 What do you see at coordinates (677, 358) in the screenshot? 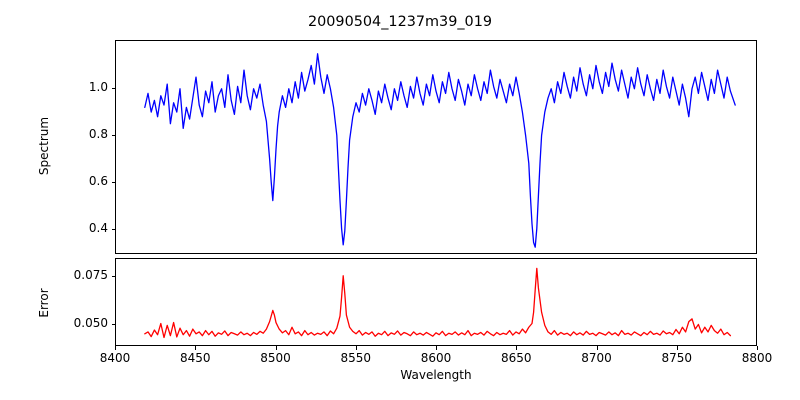
I see `x-tick-label: 8750` at bounding box center [677, 358].